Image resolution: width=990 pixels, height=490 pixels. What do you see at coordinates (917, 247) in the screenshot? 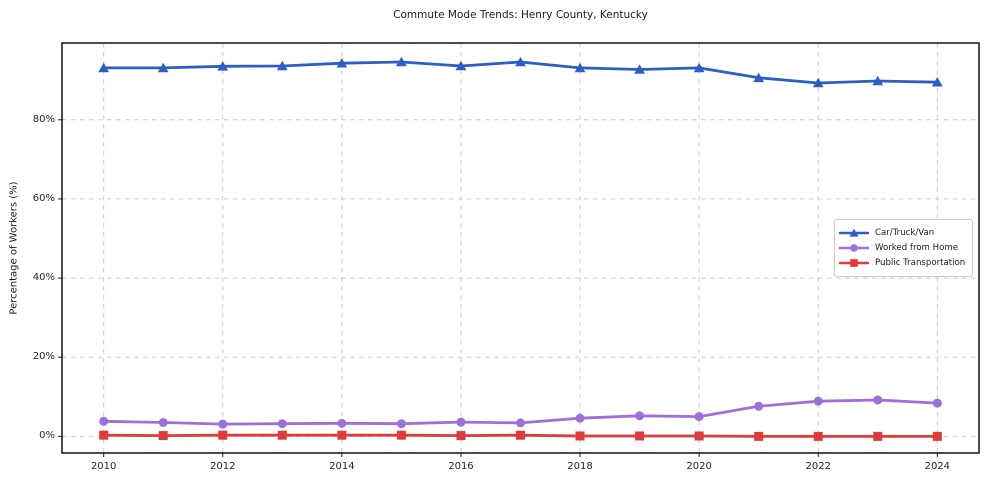
I see `legend-label: Worked from Home` at bounding box center [917, 247].